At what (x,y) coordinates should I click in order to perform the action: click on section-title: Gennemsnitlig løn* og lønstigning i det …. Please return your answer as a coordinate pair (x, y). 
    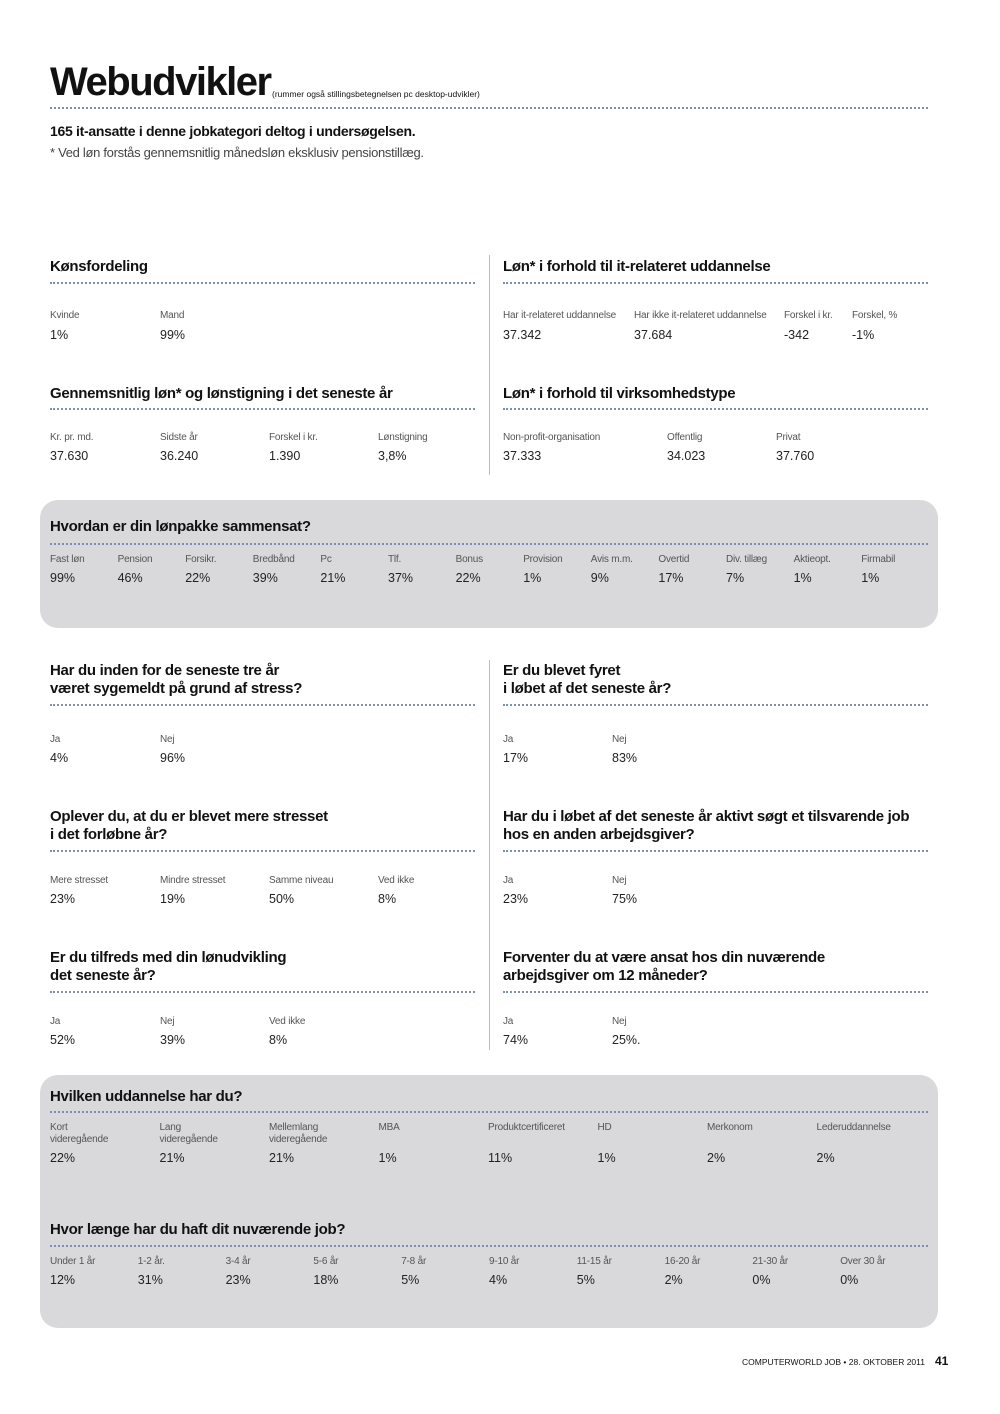
    Looking at the image, I should click on (221, 393).